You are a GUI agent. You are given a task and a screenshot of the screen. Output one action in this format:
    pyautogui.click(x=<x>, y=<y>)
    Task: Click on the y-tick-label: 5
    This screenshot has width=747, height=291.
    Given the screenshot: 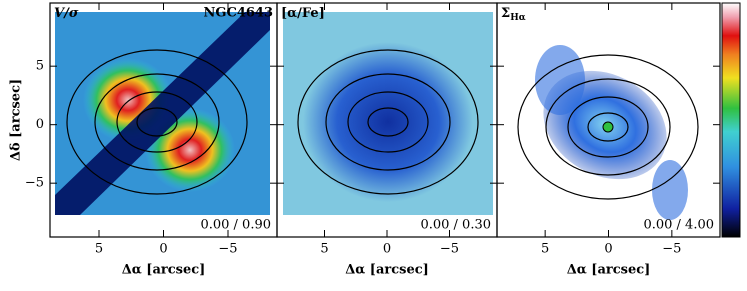 What is the action you would take?
    pyautogui.click(x=40, y=66)
    